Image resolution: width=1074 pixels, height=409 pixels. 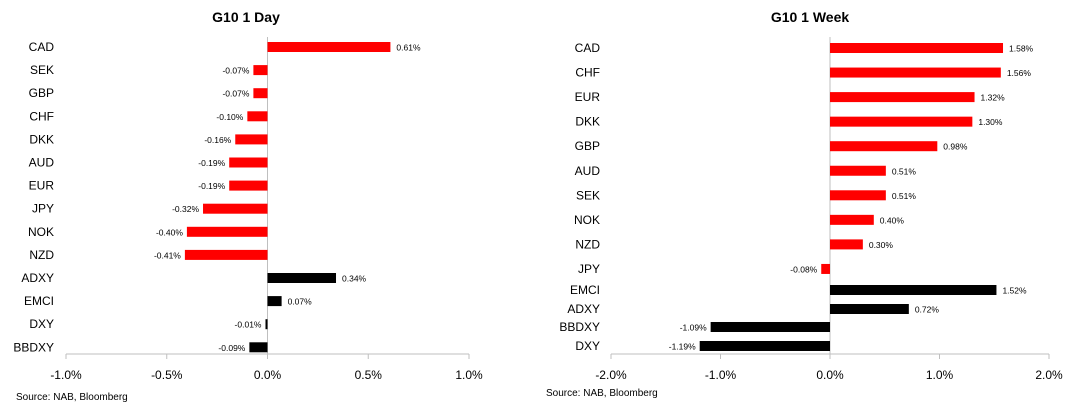 I want to click on x-tick-label: 0.5%, so click(x=369, y=375).